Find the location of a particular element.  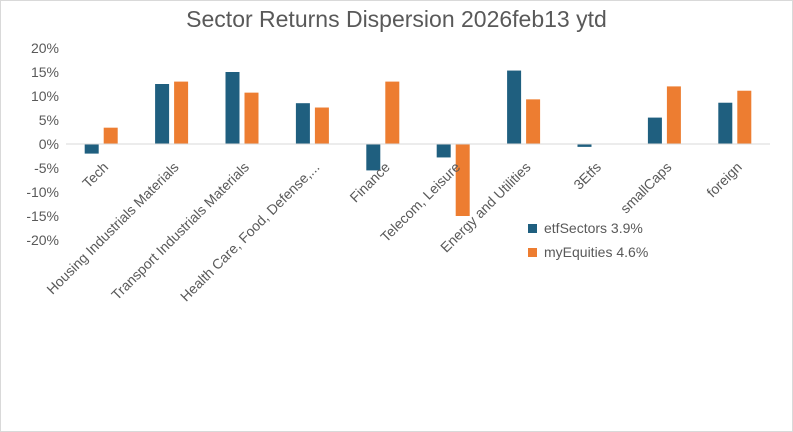

x-tick-label: Tech is located at coordinates (95, 175).